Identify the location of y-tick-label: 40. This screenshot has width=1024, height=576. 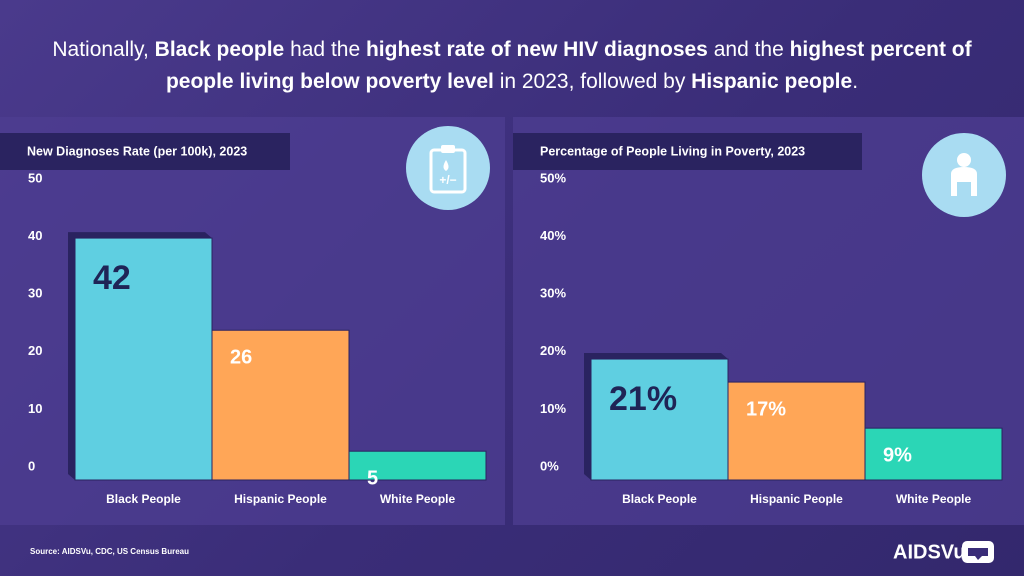
(35, 235).